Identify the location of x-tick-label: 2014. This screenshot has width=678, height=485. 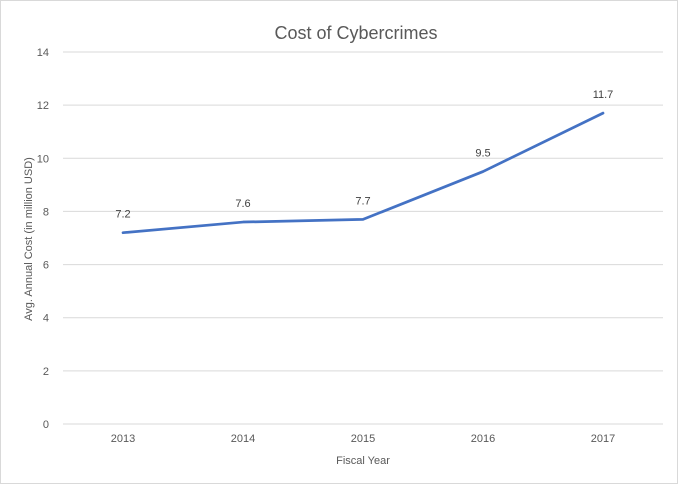
(243, 439).